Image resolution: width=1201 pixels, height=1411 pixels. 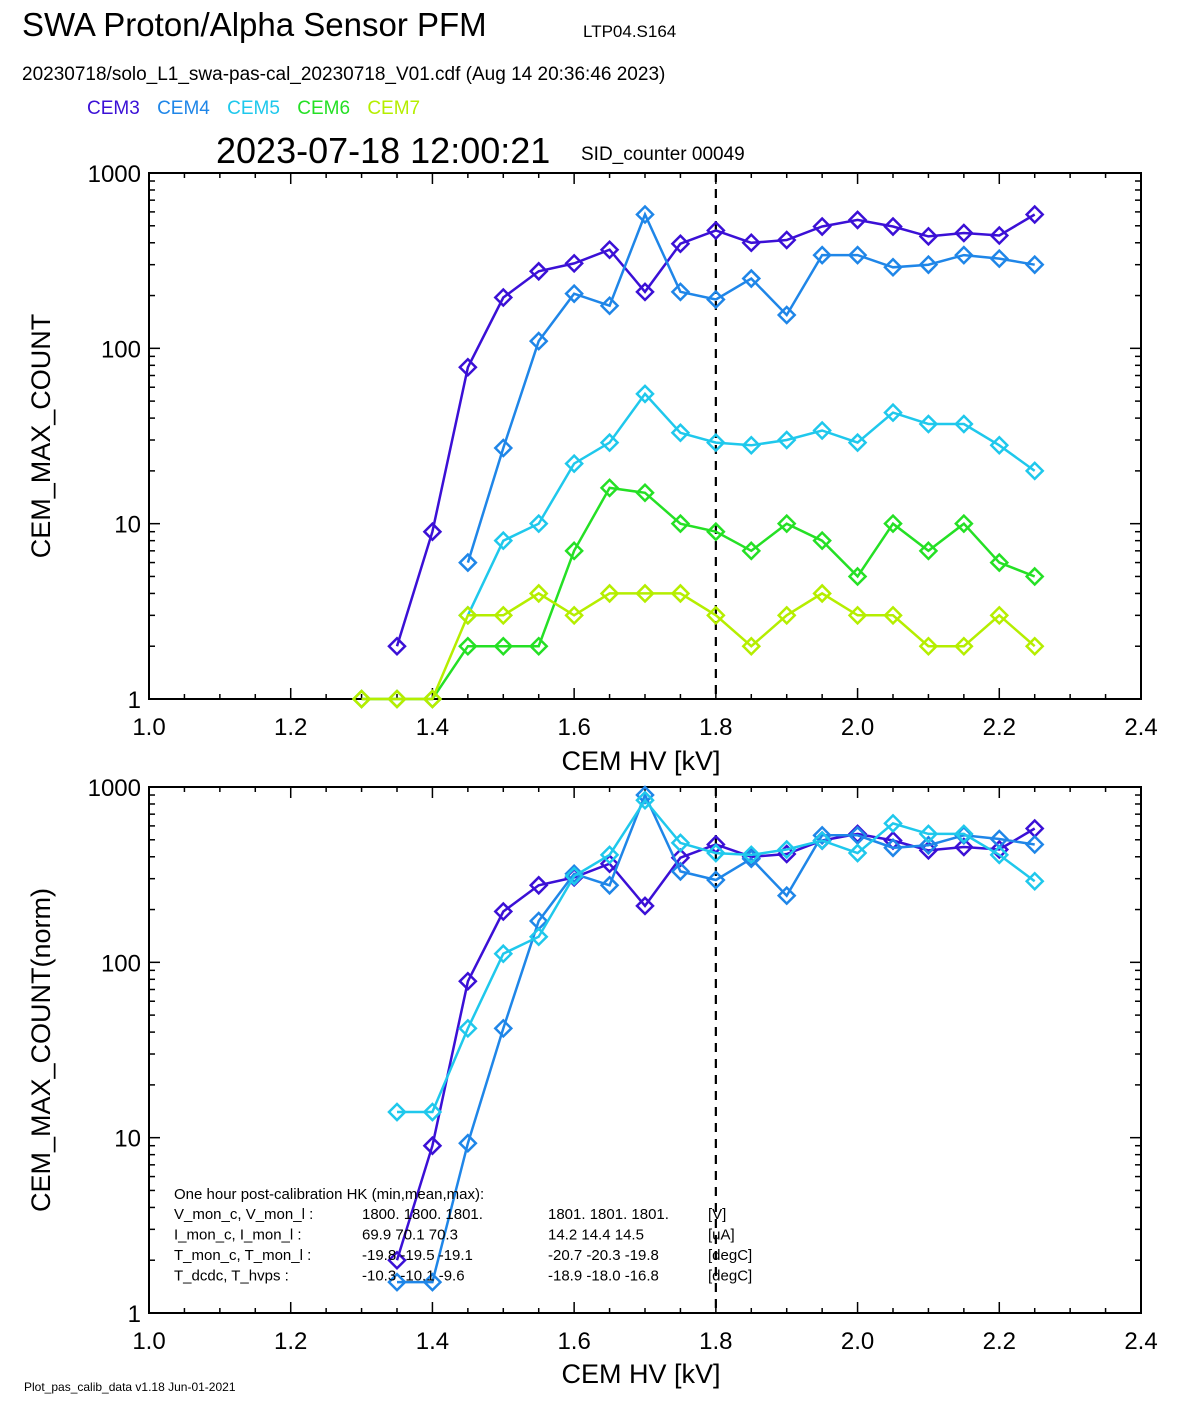 I want to click on legend-item-cem4: CEM4, so click(x=183, y=108).